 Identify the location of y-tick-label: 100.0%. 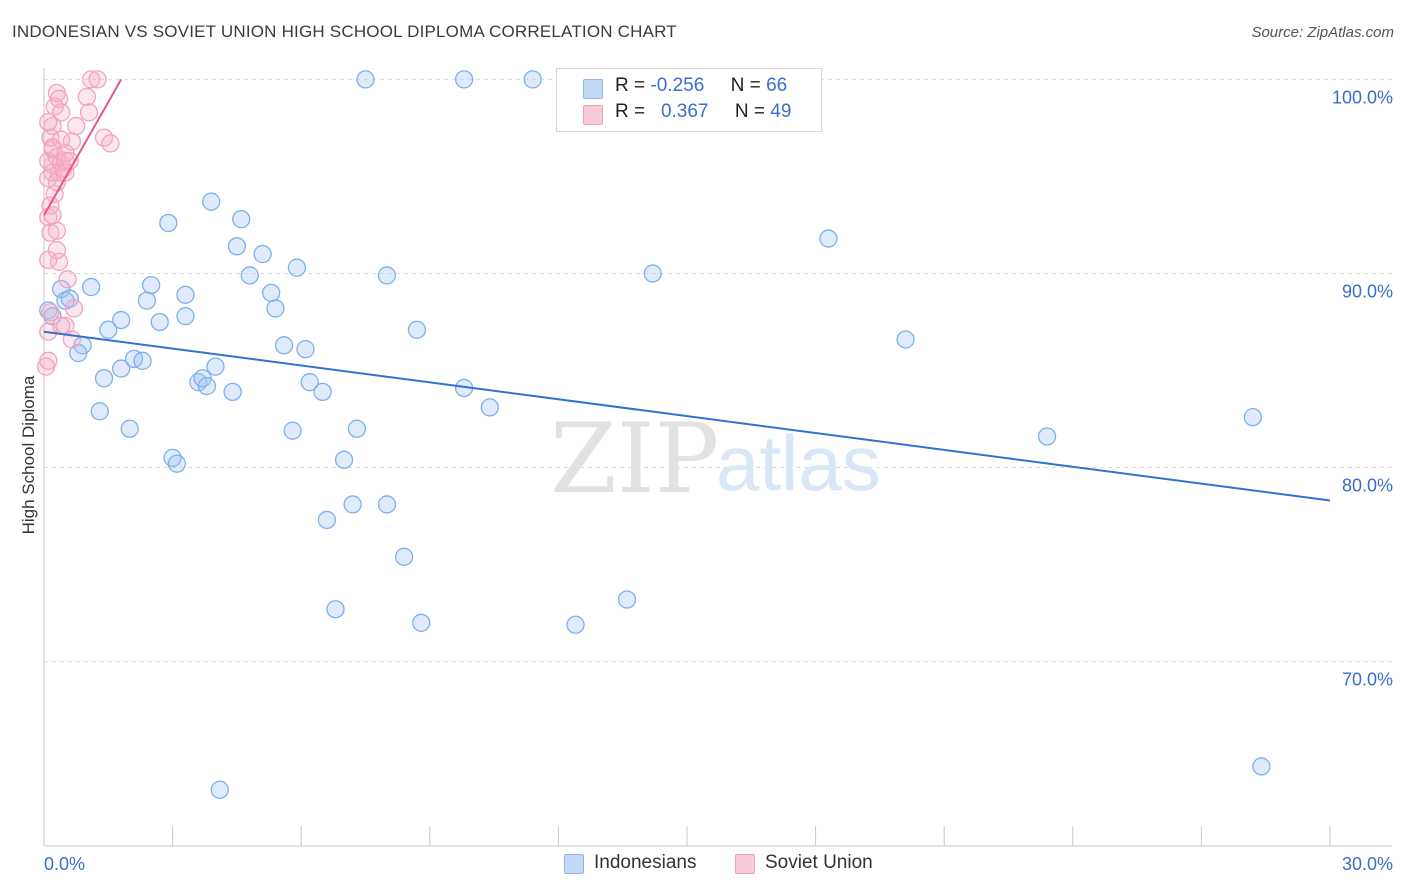
(1362, 97).